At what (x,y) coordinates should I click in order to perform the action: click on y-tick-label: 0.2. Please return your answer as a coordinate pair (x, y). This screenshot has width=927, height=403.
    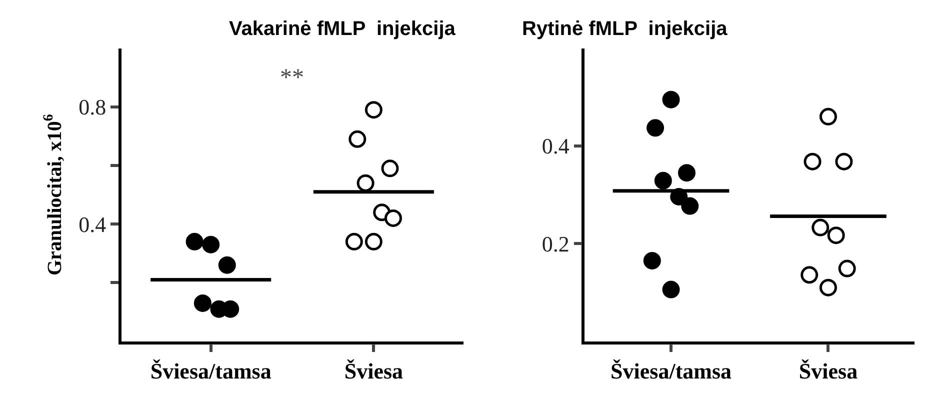
    Looking at the image, I should click on (556, 243).